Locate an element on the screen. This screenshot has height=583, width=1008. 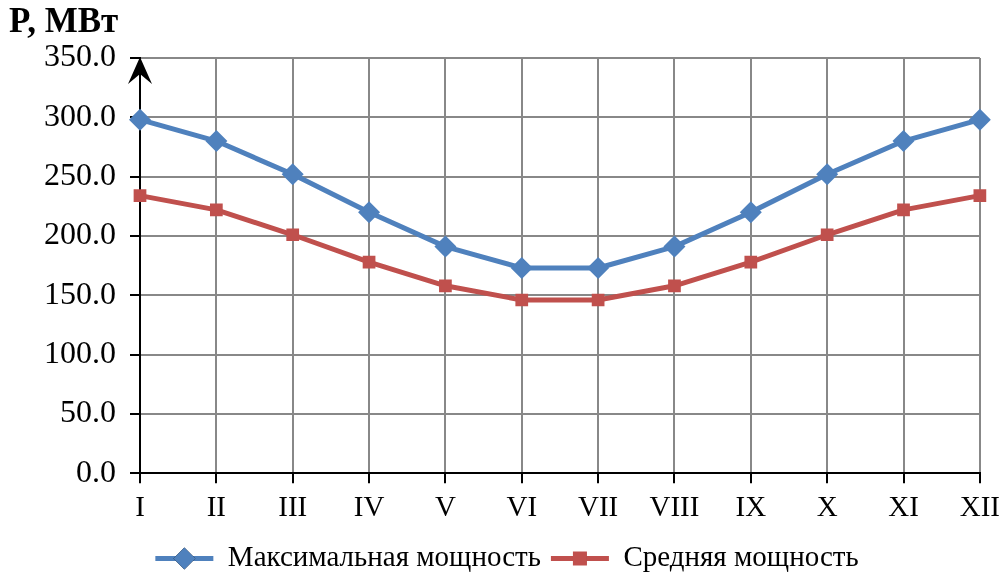
y-tick-label: 250.0 is located at coordinates (80, 174).